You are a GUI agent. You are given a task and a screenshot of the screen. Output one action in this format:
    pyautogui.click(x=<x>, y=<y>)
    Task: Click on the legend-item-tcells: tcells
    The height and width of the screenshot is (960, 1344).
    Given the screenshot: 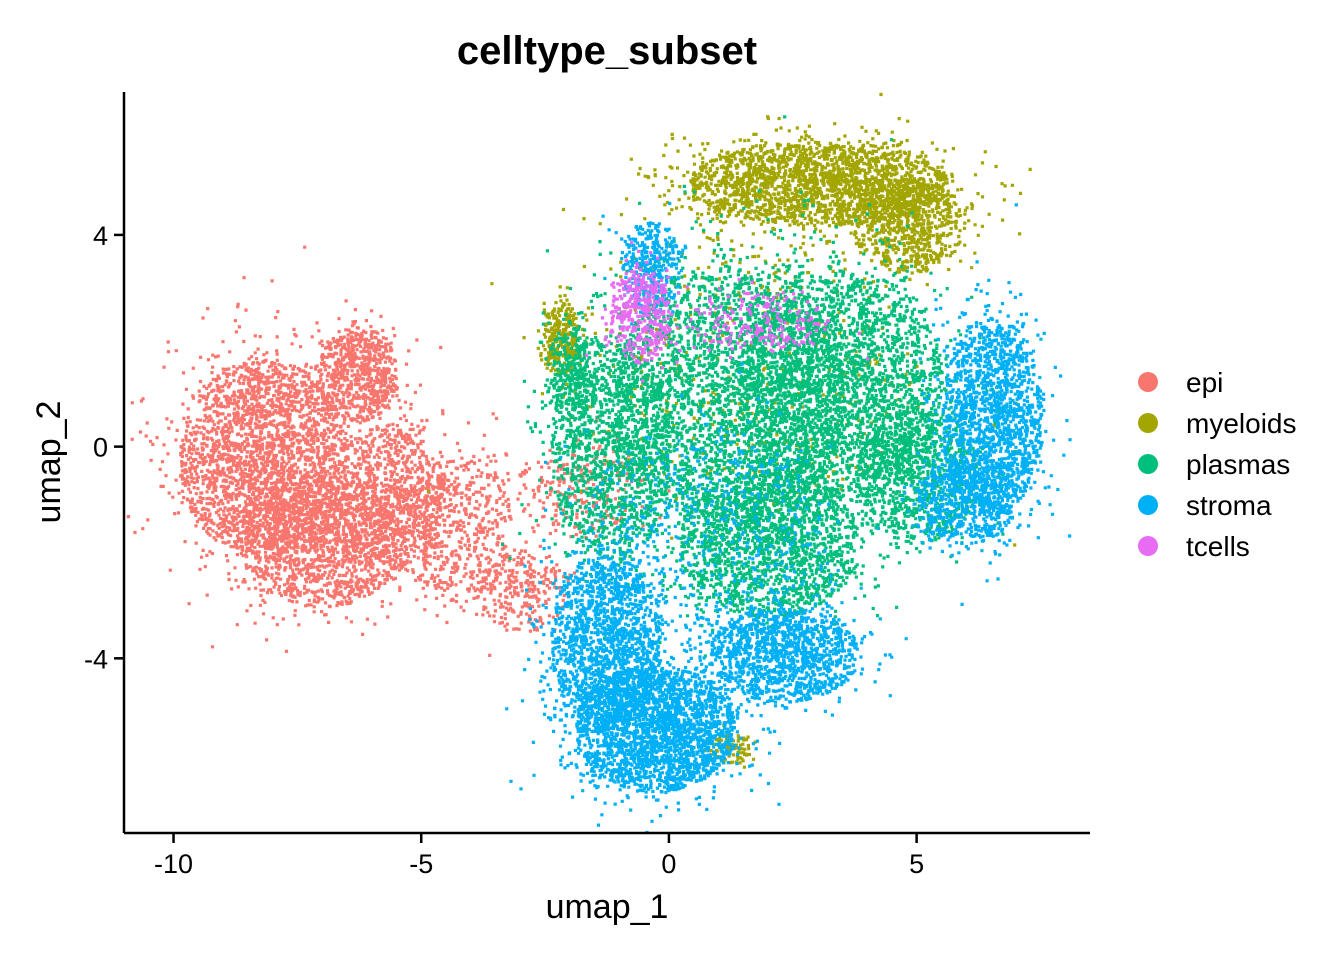 What is the action you would take?
    pyautogui.click(x=1194, y=546)
    